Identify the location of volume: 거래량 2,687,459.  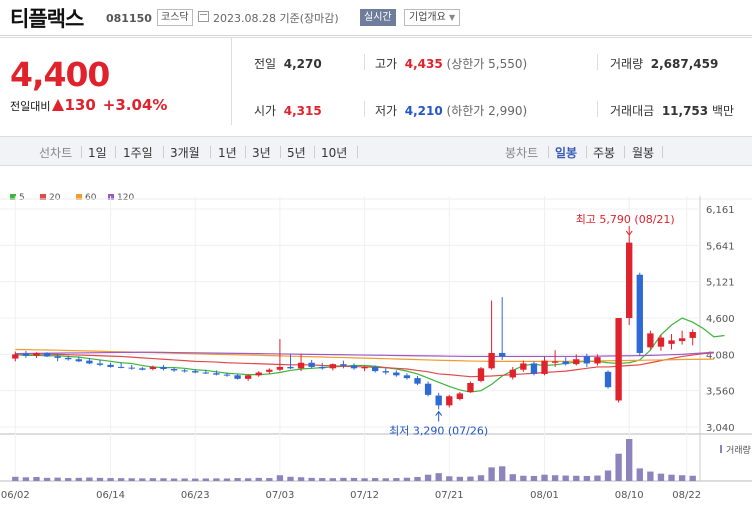
(664, 64).